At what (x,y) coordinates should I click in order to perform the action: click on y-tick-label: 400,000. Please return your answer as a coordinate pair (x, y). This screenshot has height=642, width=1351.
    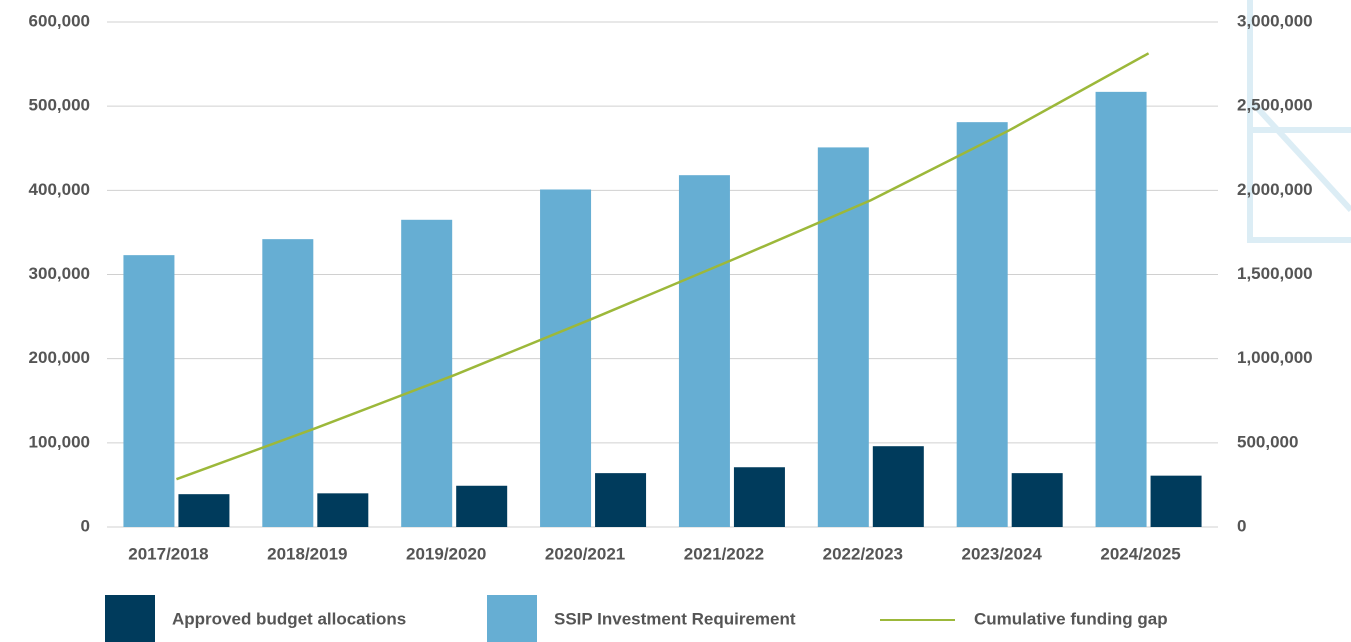
    Looking at the image, I should click on (59, 189).